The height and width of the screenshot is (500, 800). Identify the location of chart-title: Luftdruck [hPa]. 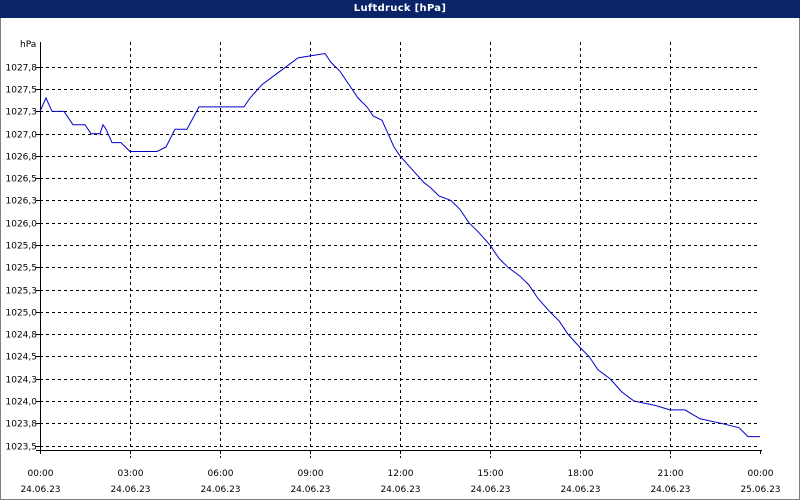
(400, 9).